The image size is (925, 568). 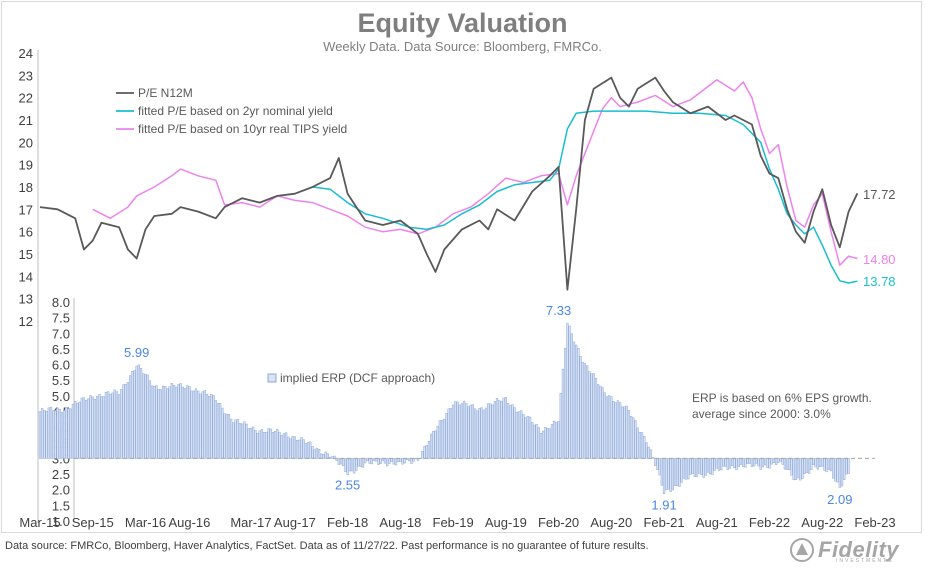 I want to click on y-tick-label-pe: 21, so click(x=26, y=120).